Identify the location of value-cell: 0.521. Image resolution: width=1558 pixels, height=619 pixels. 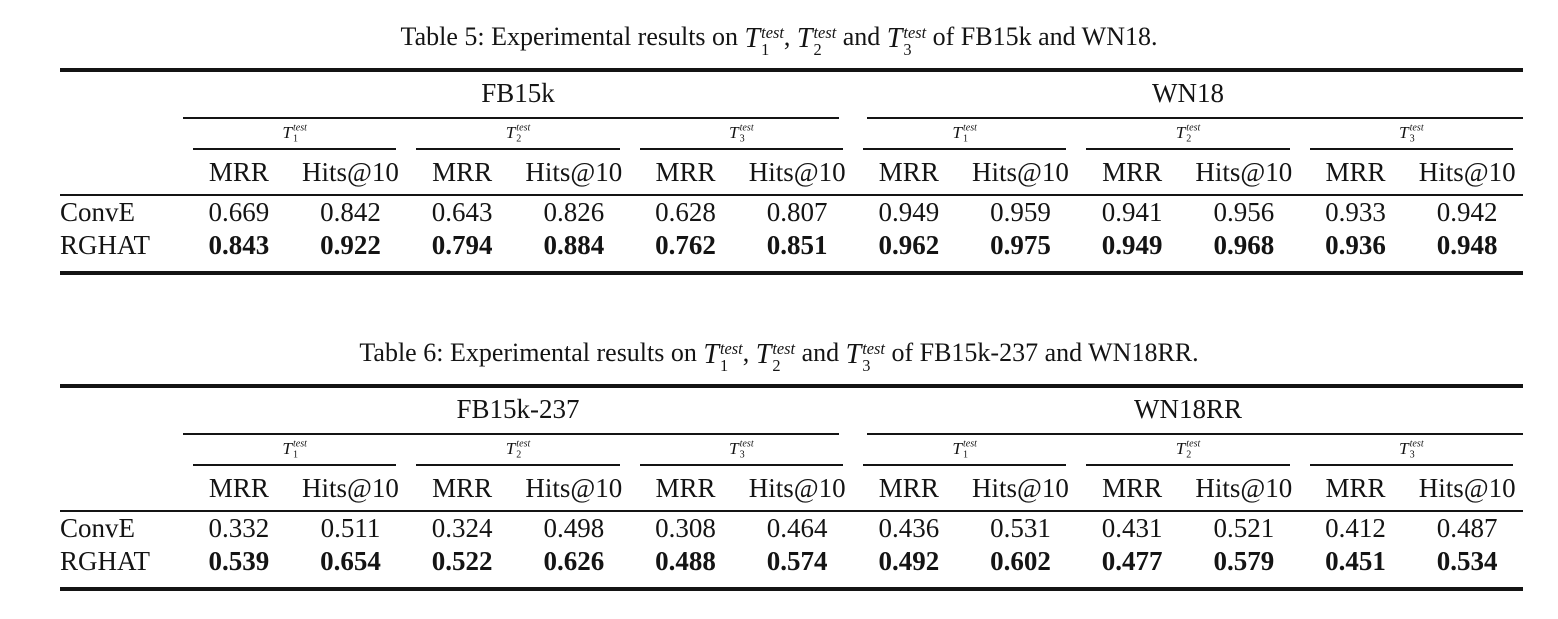
(1244, 528).